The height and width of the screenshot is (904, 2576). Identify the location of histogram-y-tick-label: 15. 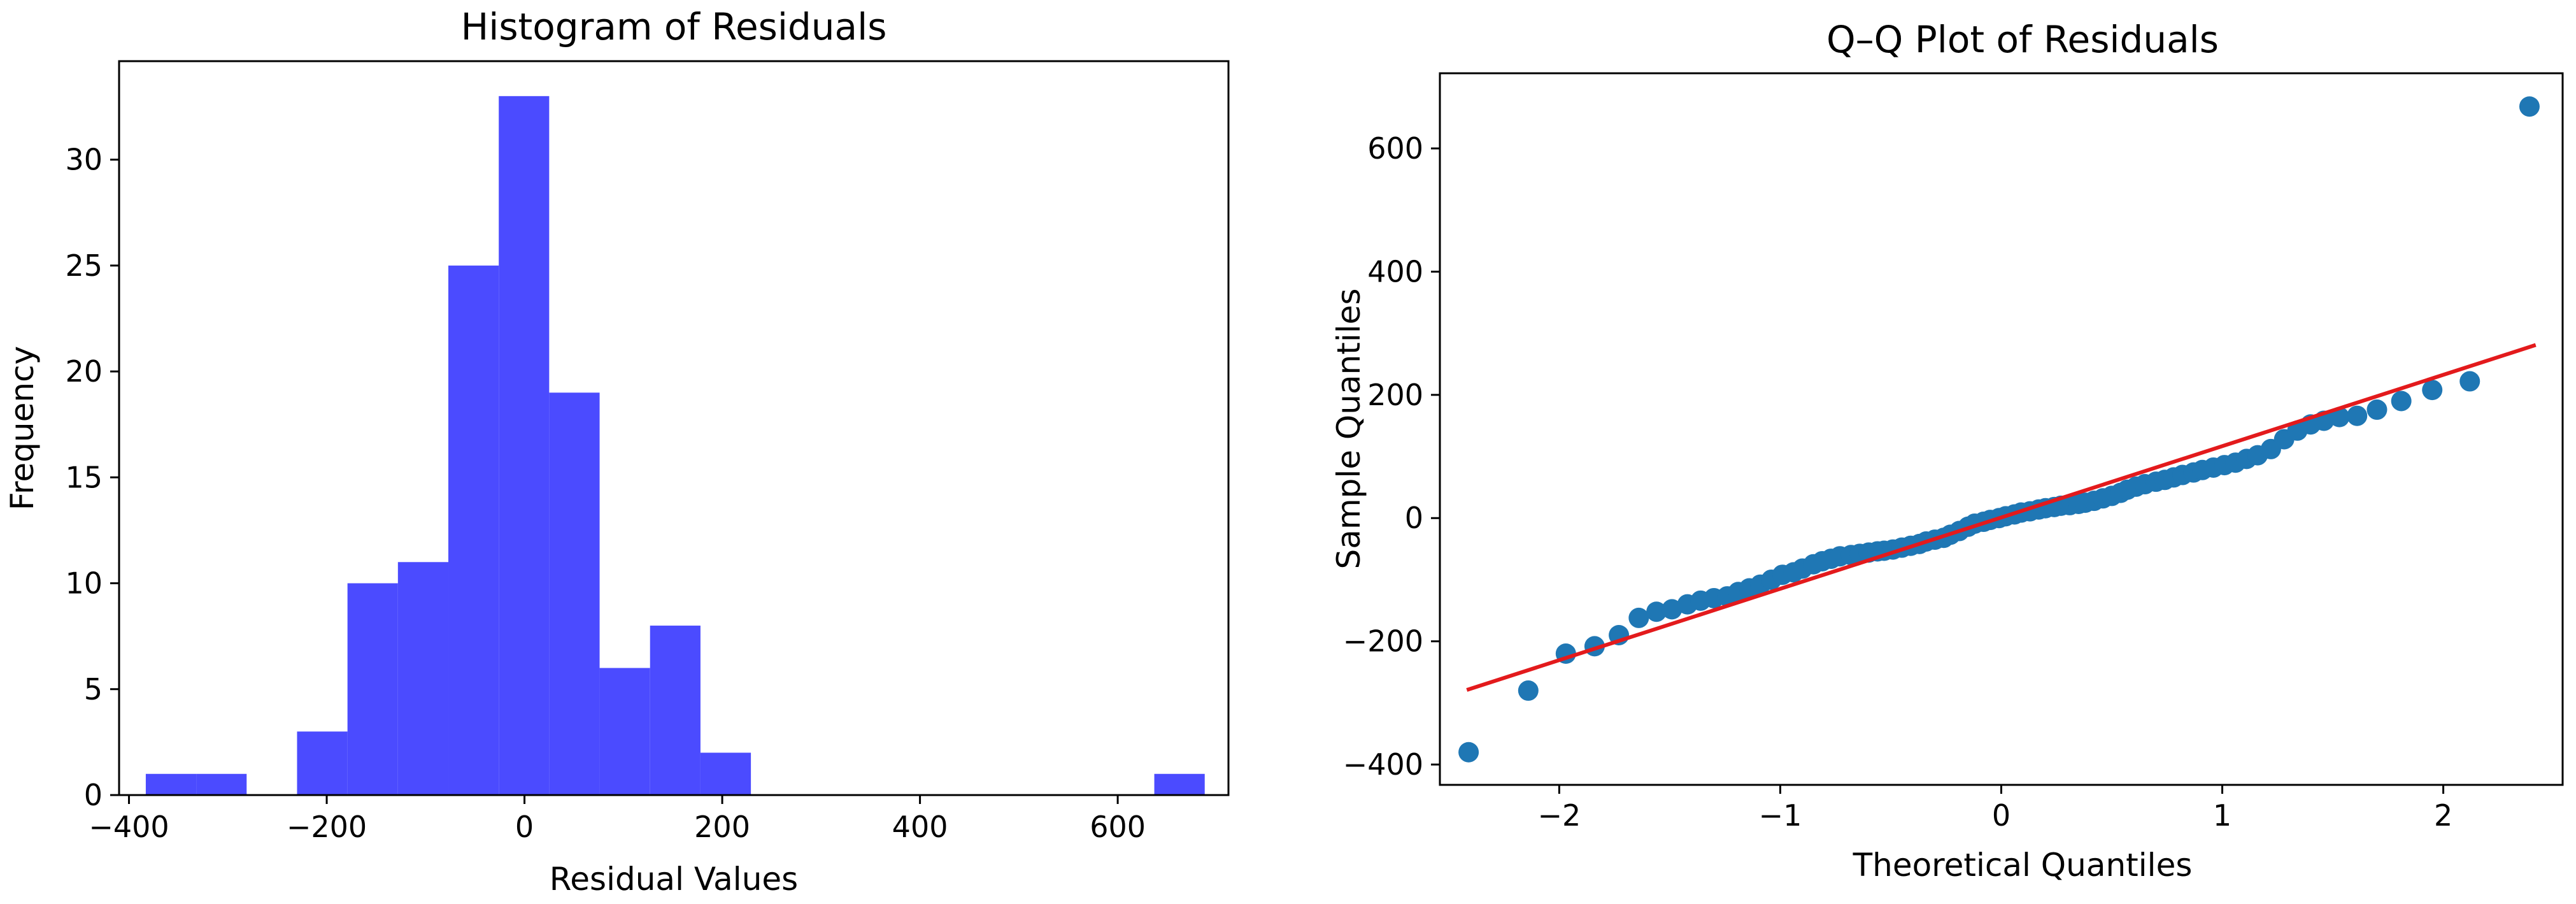
(84, 477).